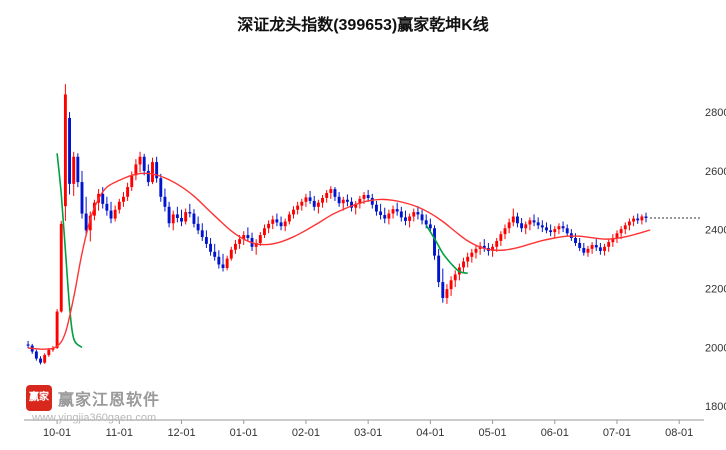  I want to click on y-tick-label: 2400, so click(715, 231).